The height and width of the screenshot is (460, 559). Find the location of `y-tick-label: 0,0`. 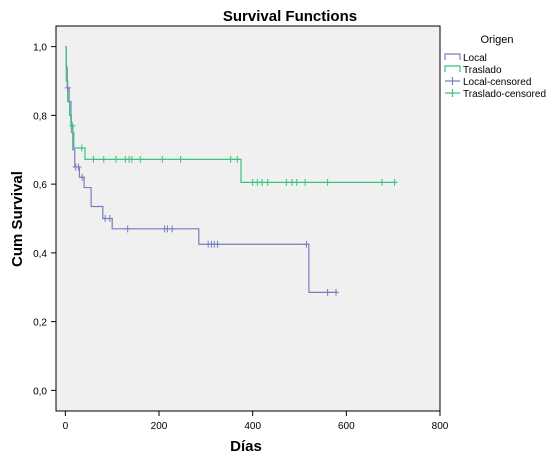

y-tick-label: 0,0 is located at coordinates (40, 391).